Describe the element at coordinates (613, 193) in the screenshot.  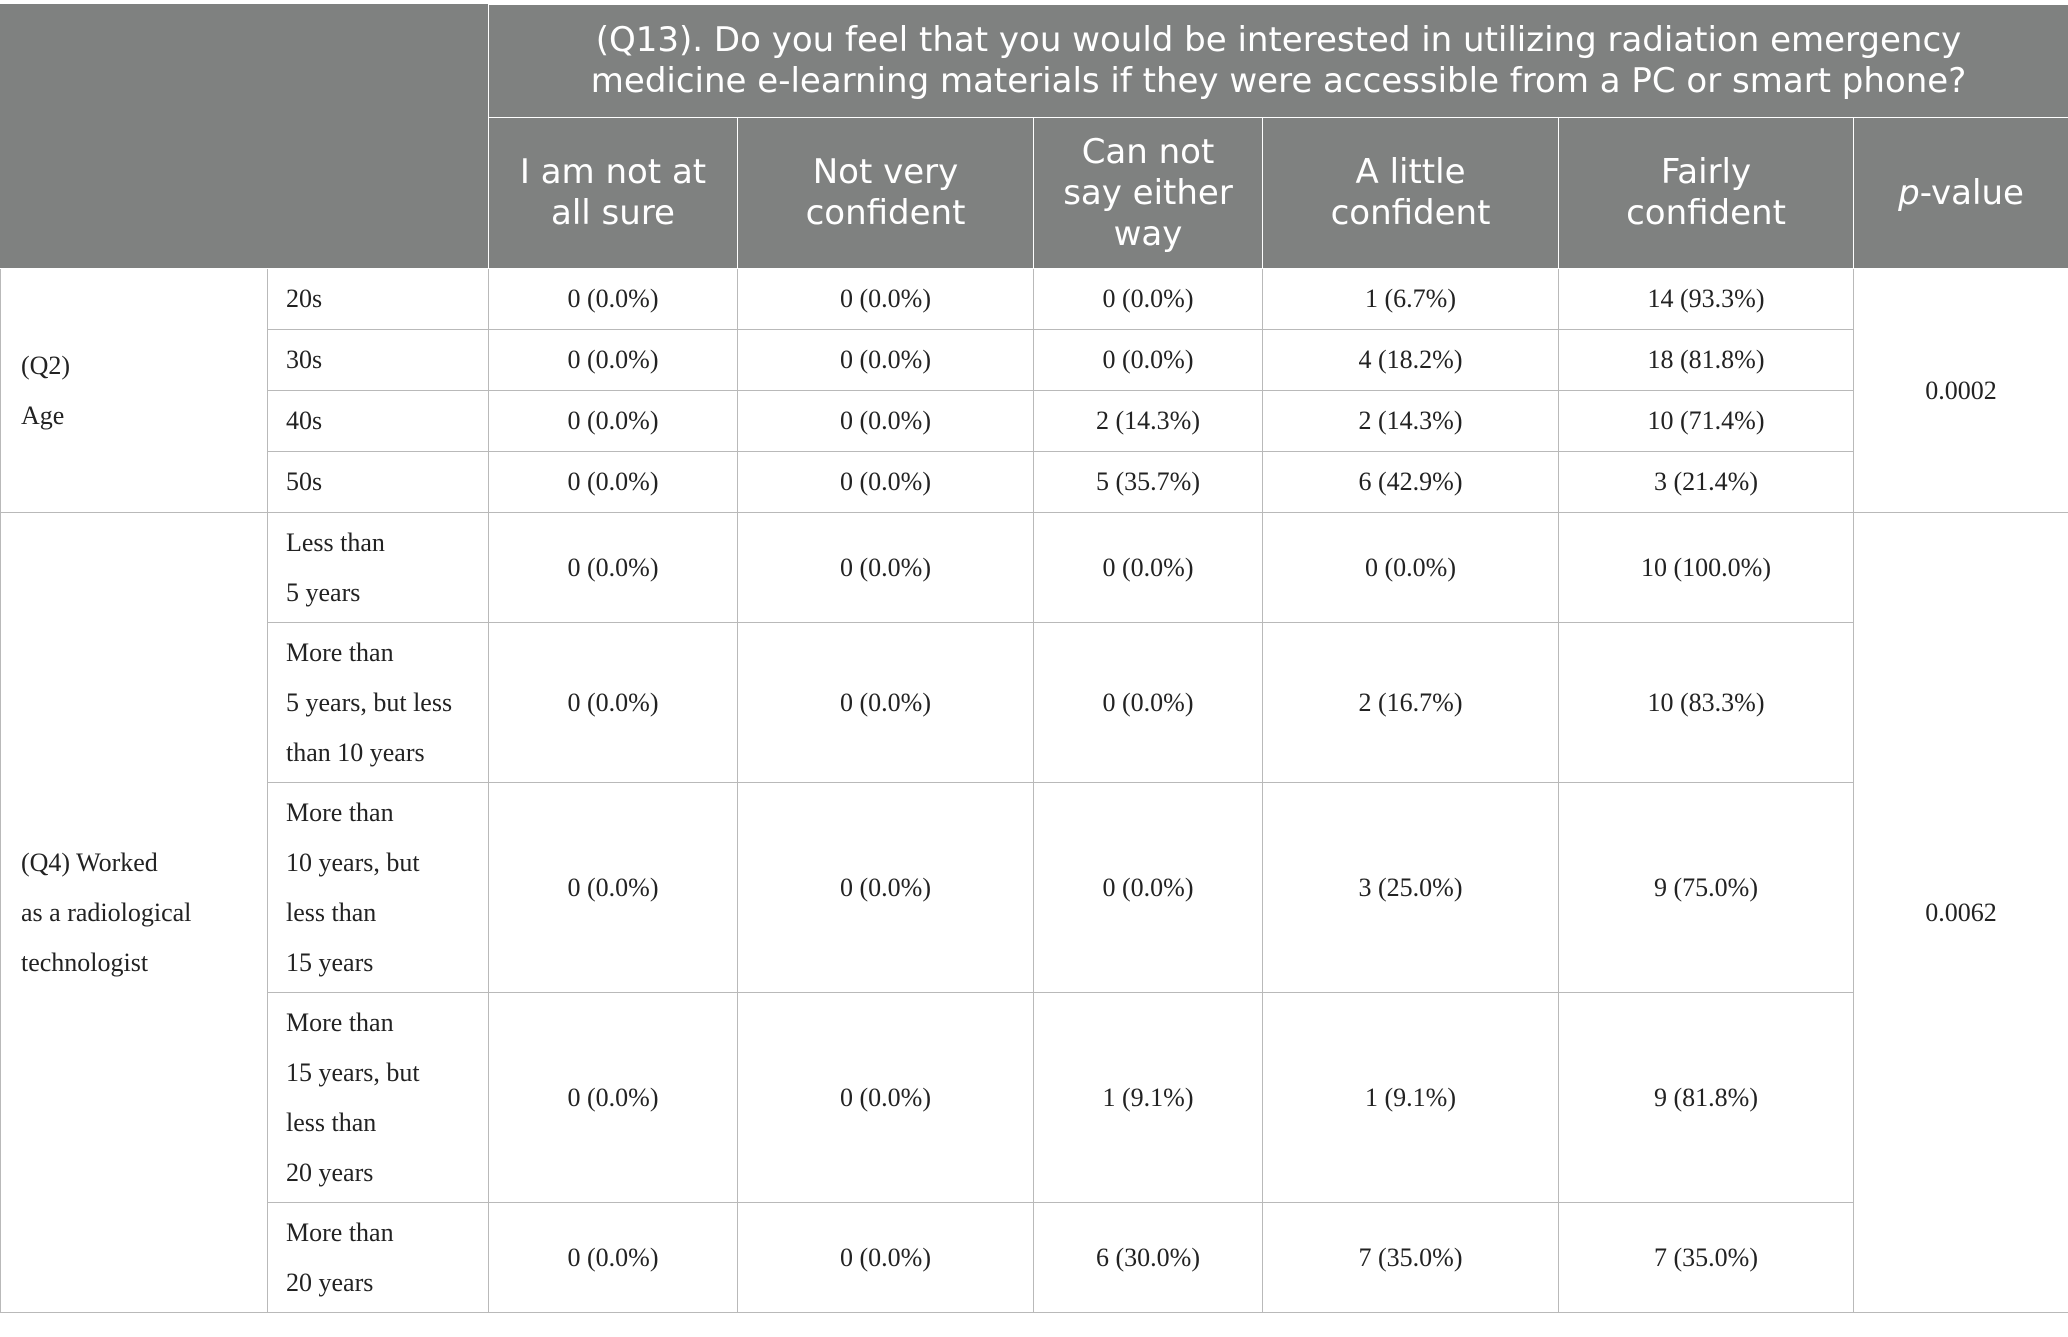
I see `option-header-not-at-all-sure: I am not at all sure` at that location.